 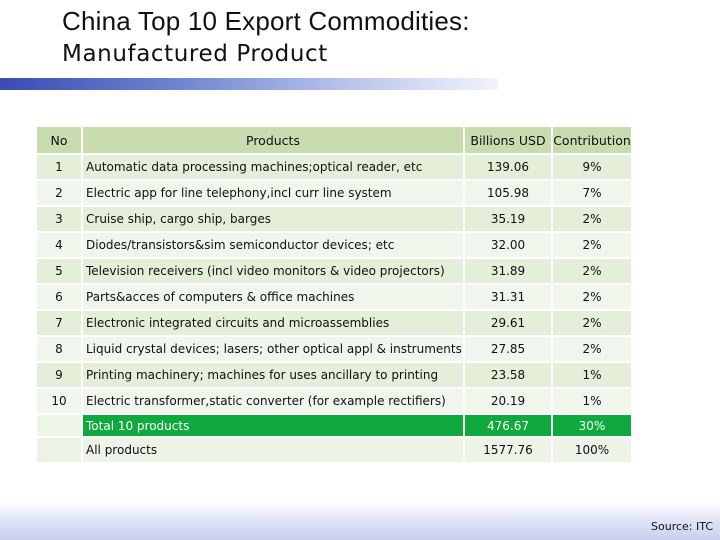 What do you see at coordinates (60, 401) in the screenshot?
I see `row-number: 10` at bounding box center [60, 401].